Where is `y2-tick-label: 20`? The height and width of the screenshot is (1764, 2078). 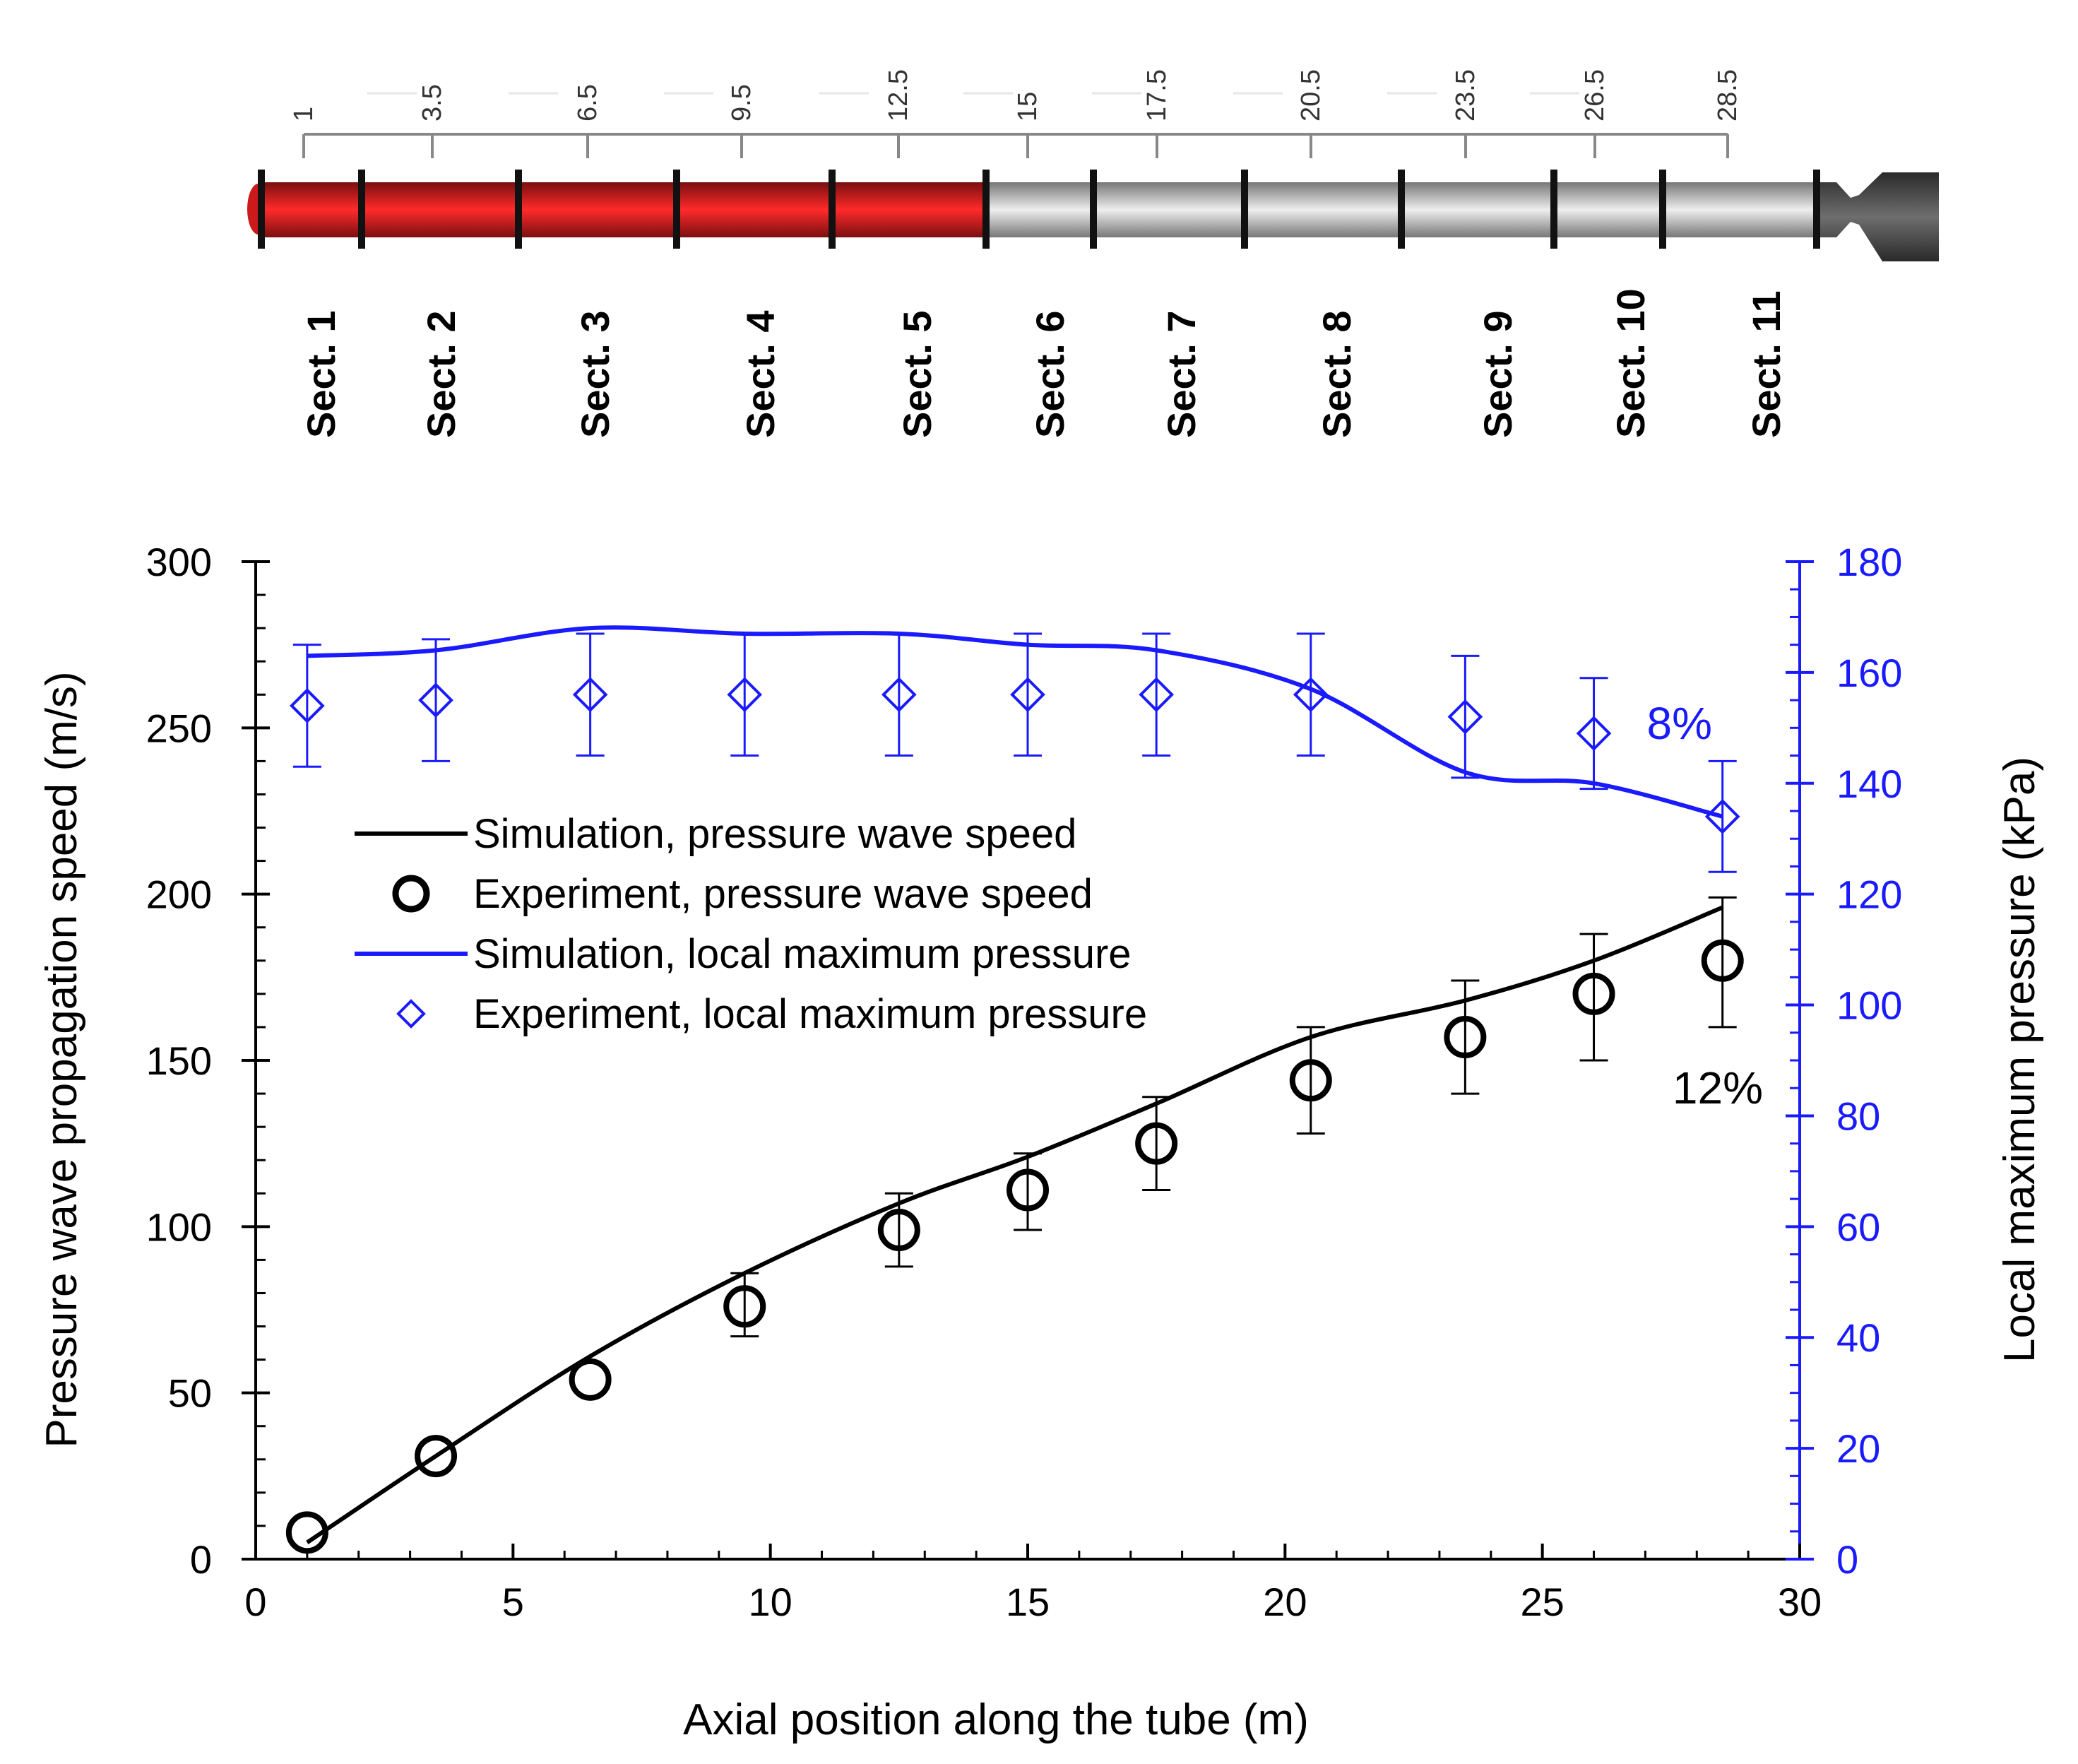 y2-tick-label: 20 is located at coordinates (1858, 1448).